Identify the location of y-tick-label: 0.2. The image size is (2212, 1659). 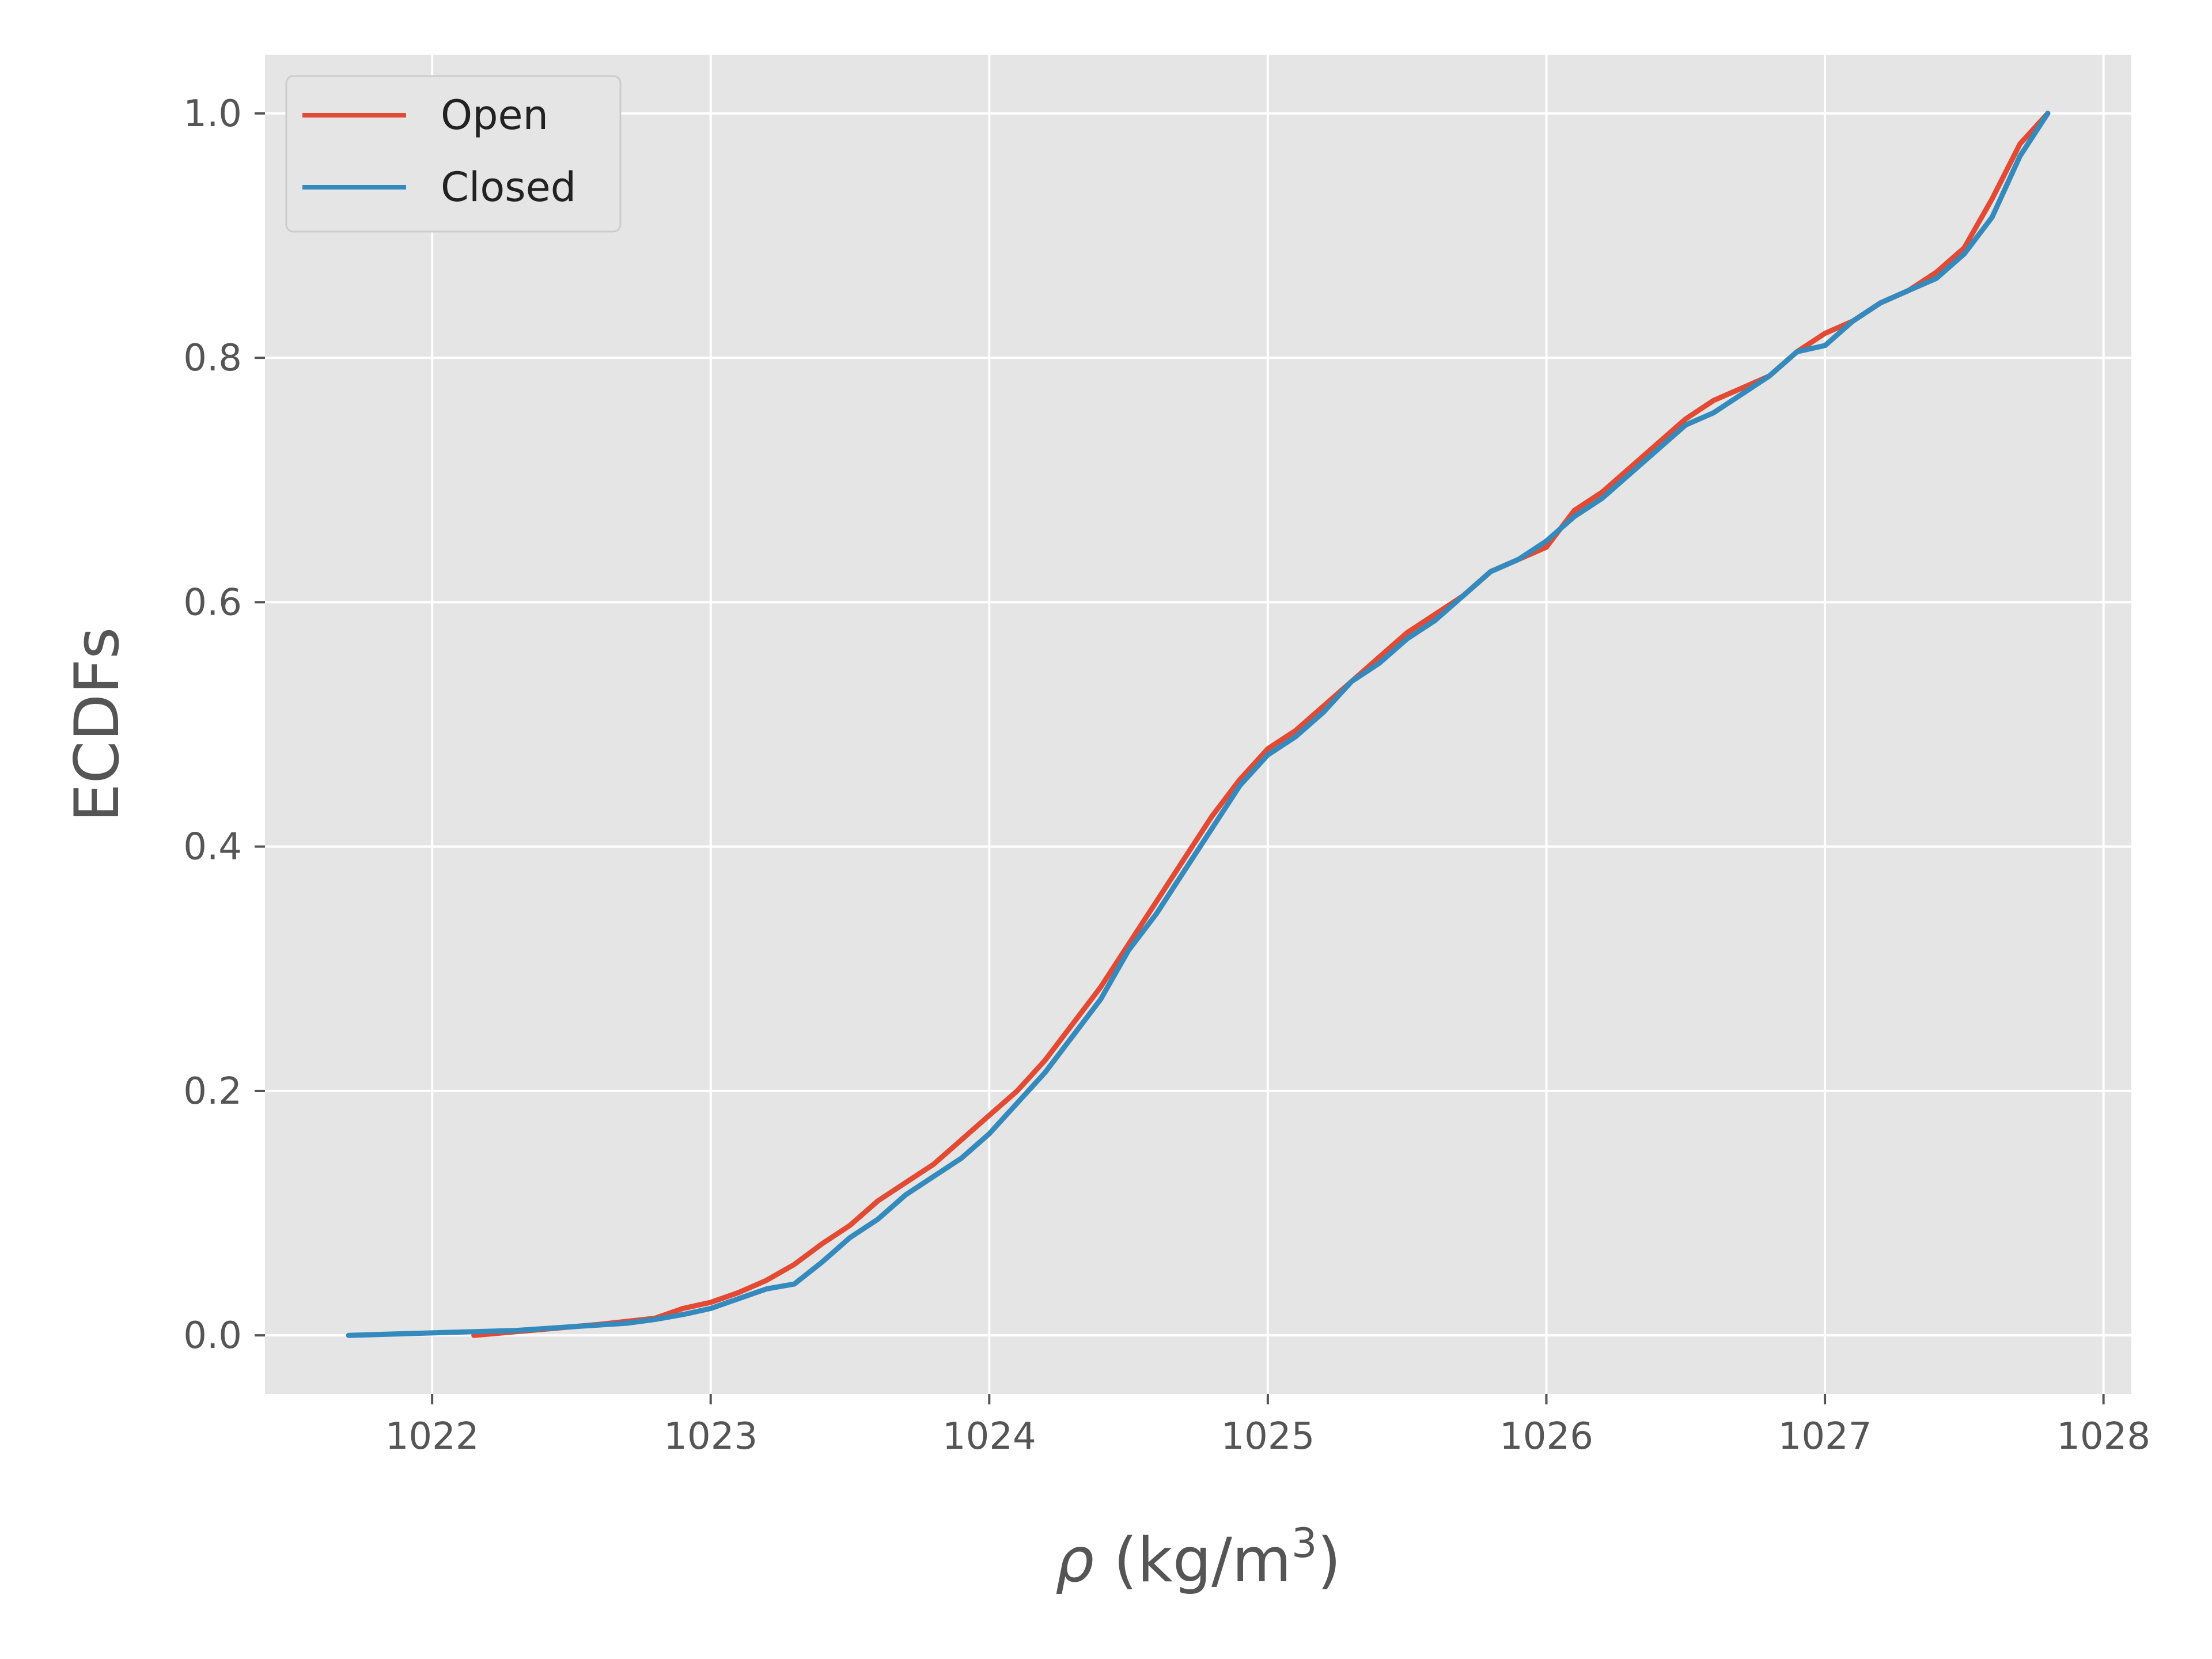
(212, 1091).